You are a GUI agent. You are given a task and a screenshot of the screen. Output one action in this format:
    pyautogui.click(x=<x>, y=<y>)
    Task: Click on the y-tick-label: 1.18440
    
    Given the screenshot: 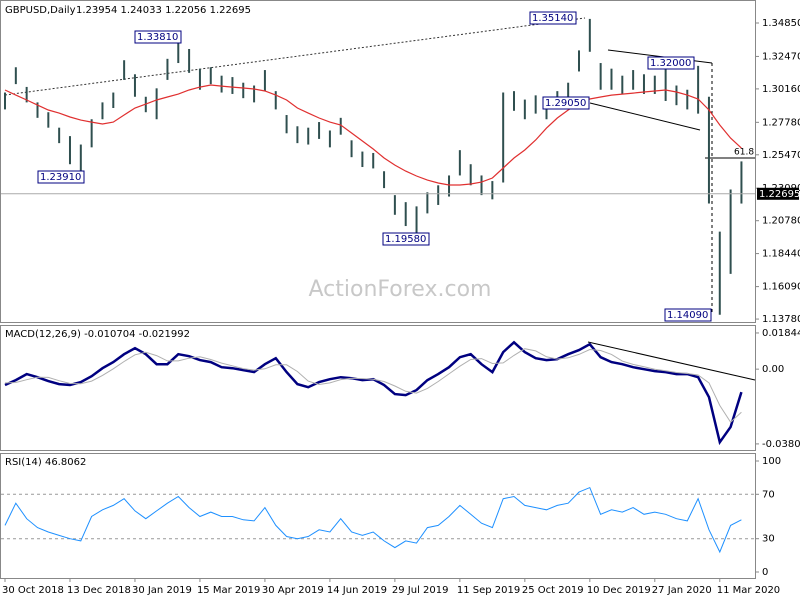 What is the action you would take?
    pyautogui.click(x=781, y=254)
    